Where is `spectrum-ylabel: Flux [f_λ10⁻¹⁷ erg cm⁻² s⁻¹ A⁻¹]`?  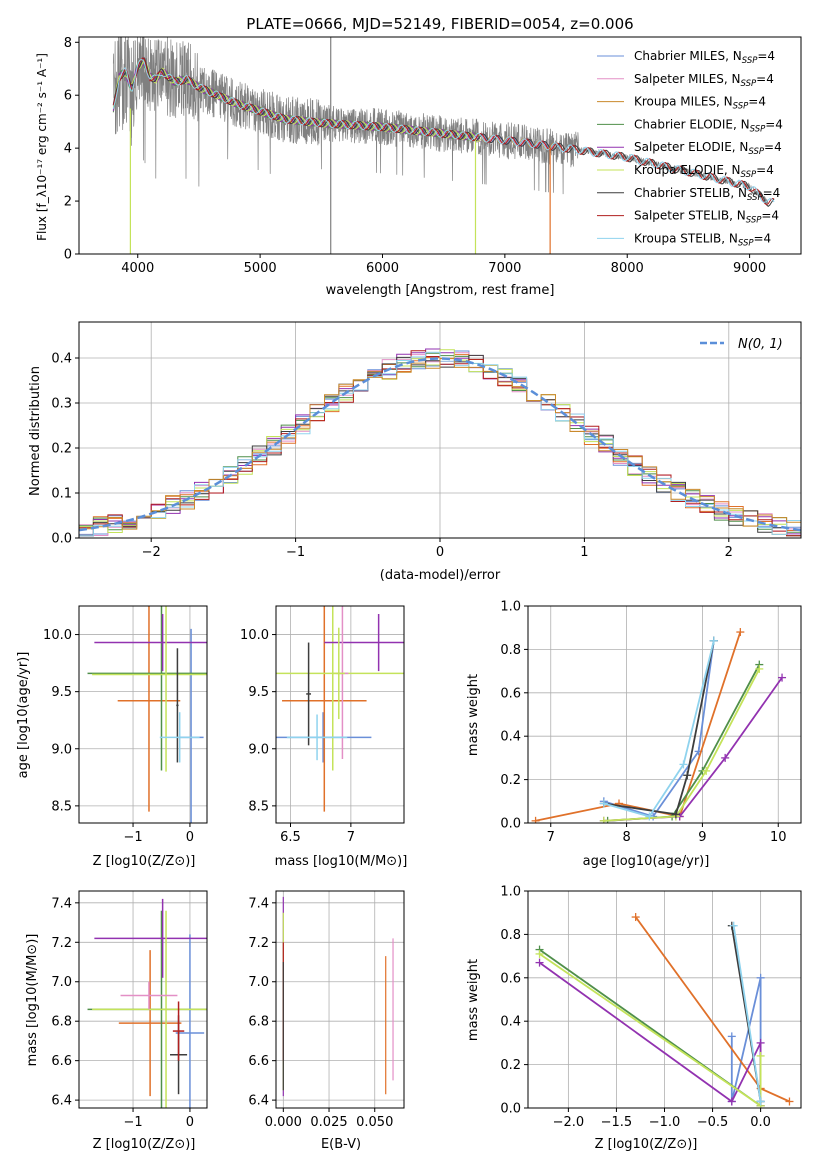 spectrum-ylabel: Flux [f_λ10⁻¹⁷ erg cm⁻² s⁻¹ A⁻¹] is located at coordinates (42, 147).